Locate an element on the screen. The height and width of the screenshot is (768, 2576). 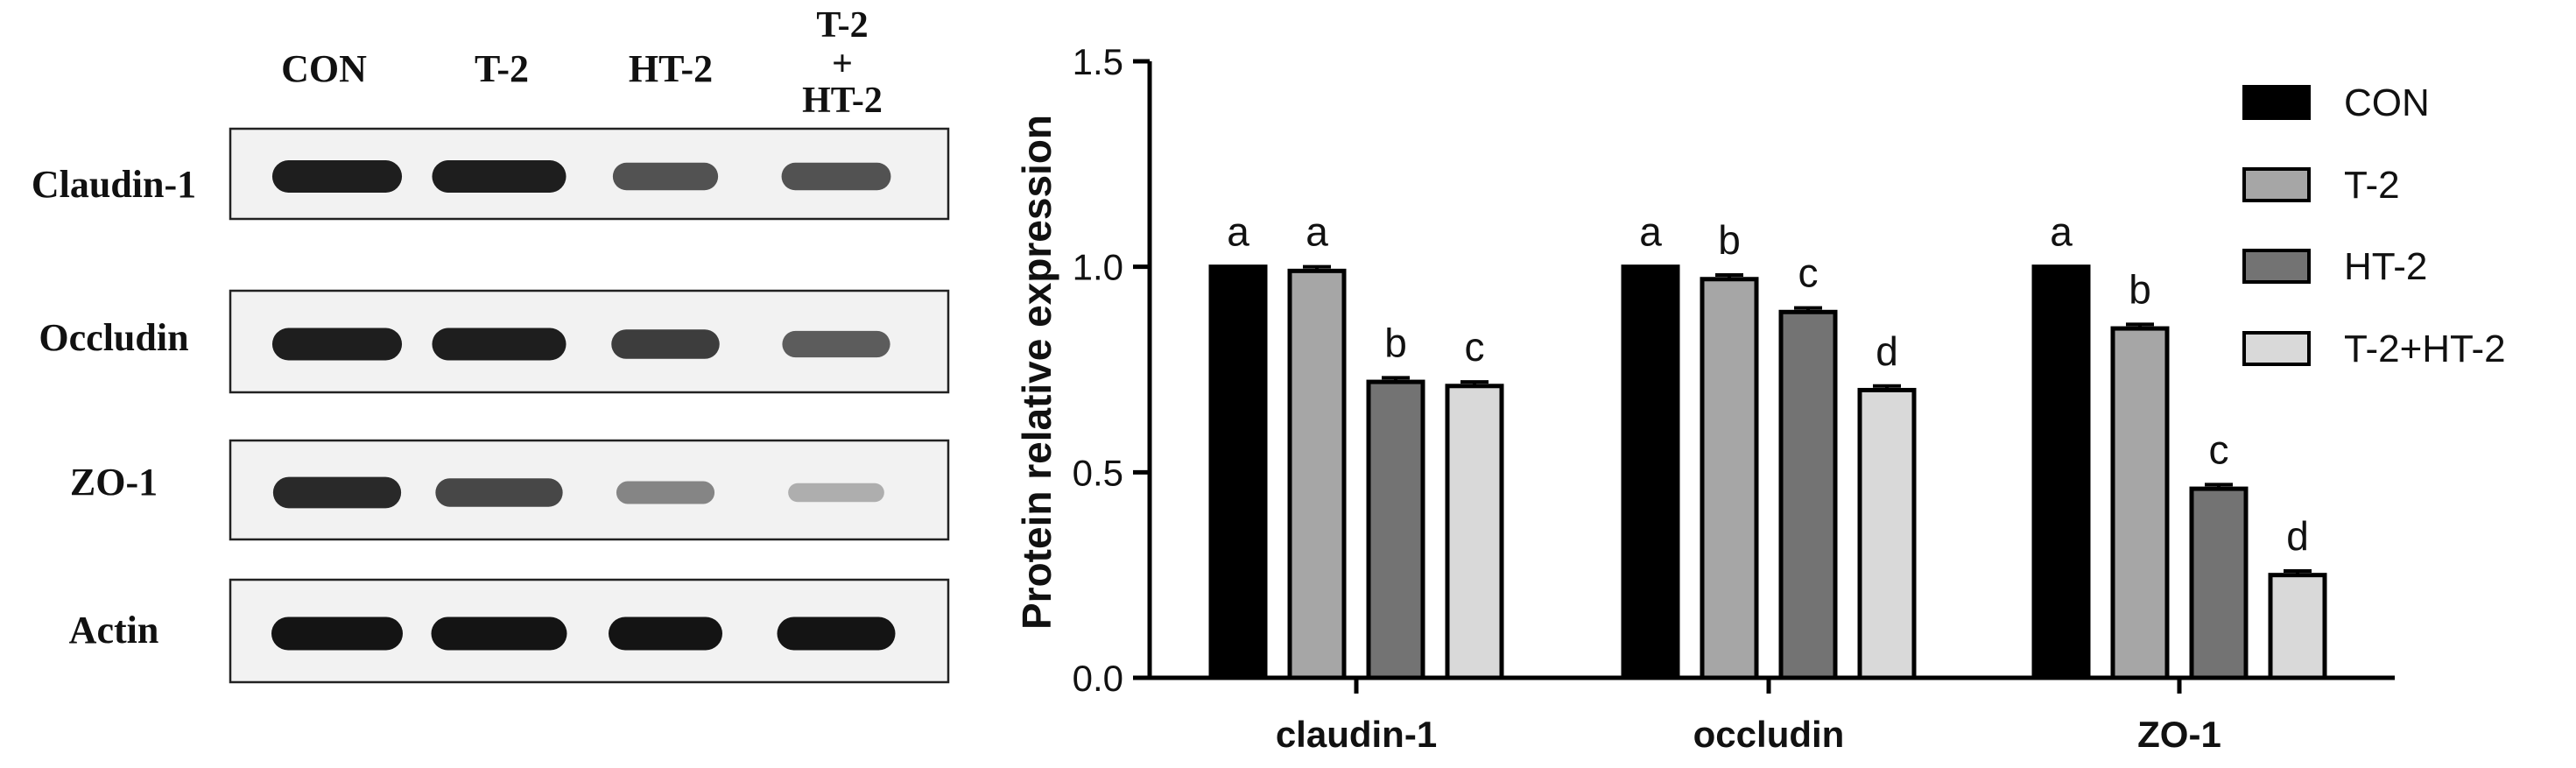
blot-row-label-occludin: Occludin is located at coordinates (113, 337).